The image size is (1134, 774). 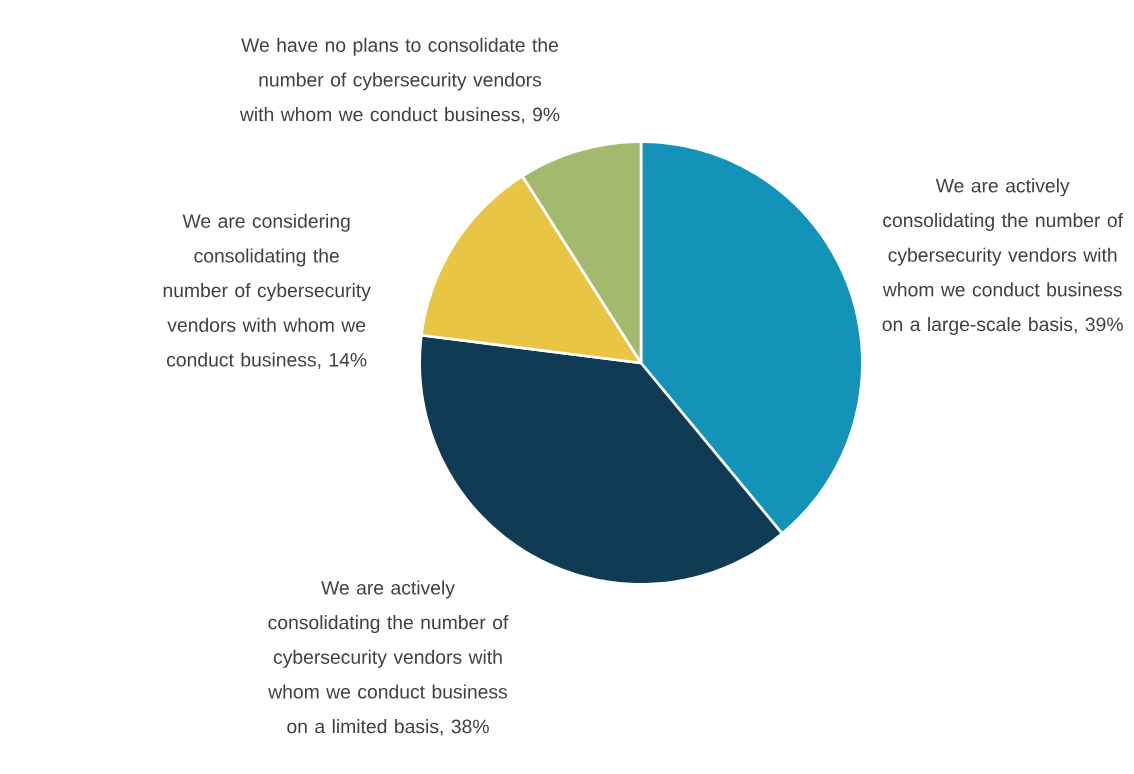 I want to click on slice-label: We are actively consolidating the number of cybersecurity vendors with whom we conduct business on a limited basis, 38%, so click(x=388, y=658).